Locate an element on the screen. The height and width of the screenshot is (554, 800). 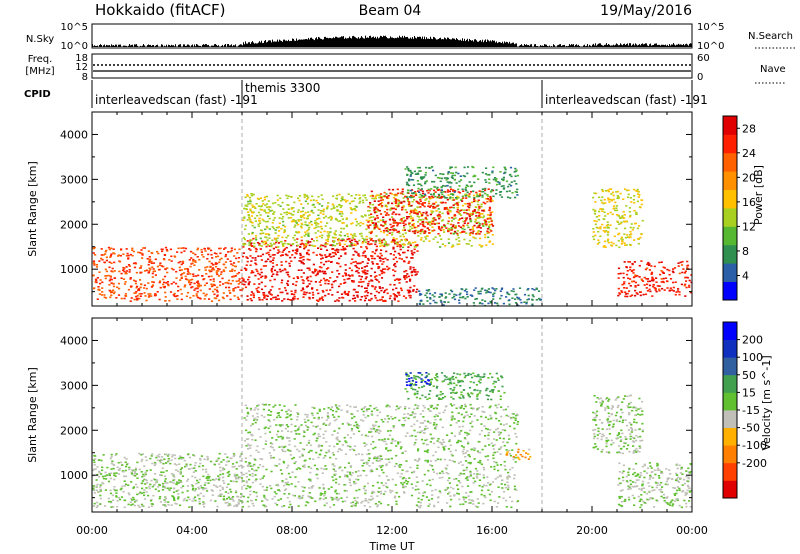
velocity-colorbar-tick: -200 is located at coordinates (754, 463).